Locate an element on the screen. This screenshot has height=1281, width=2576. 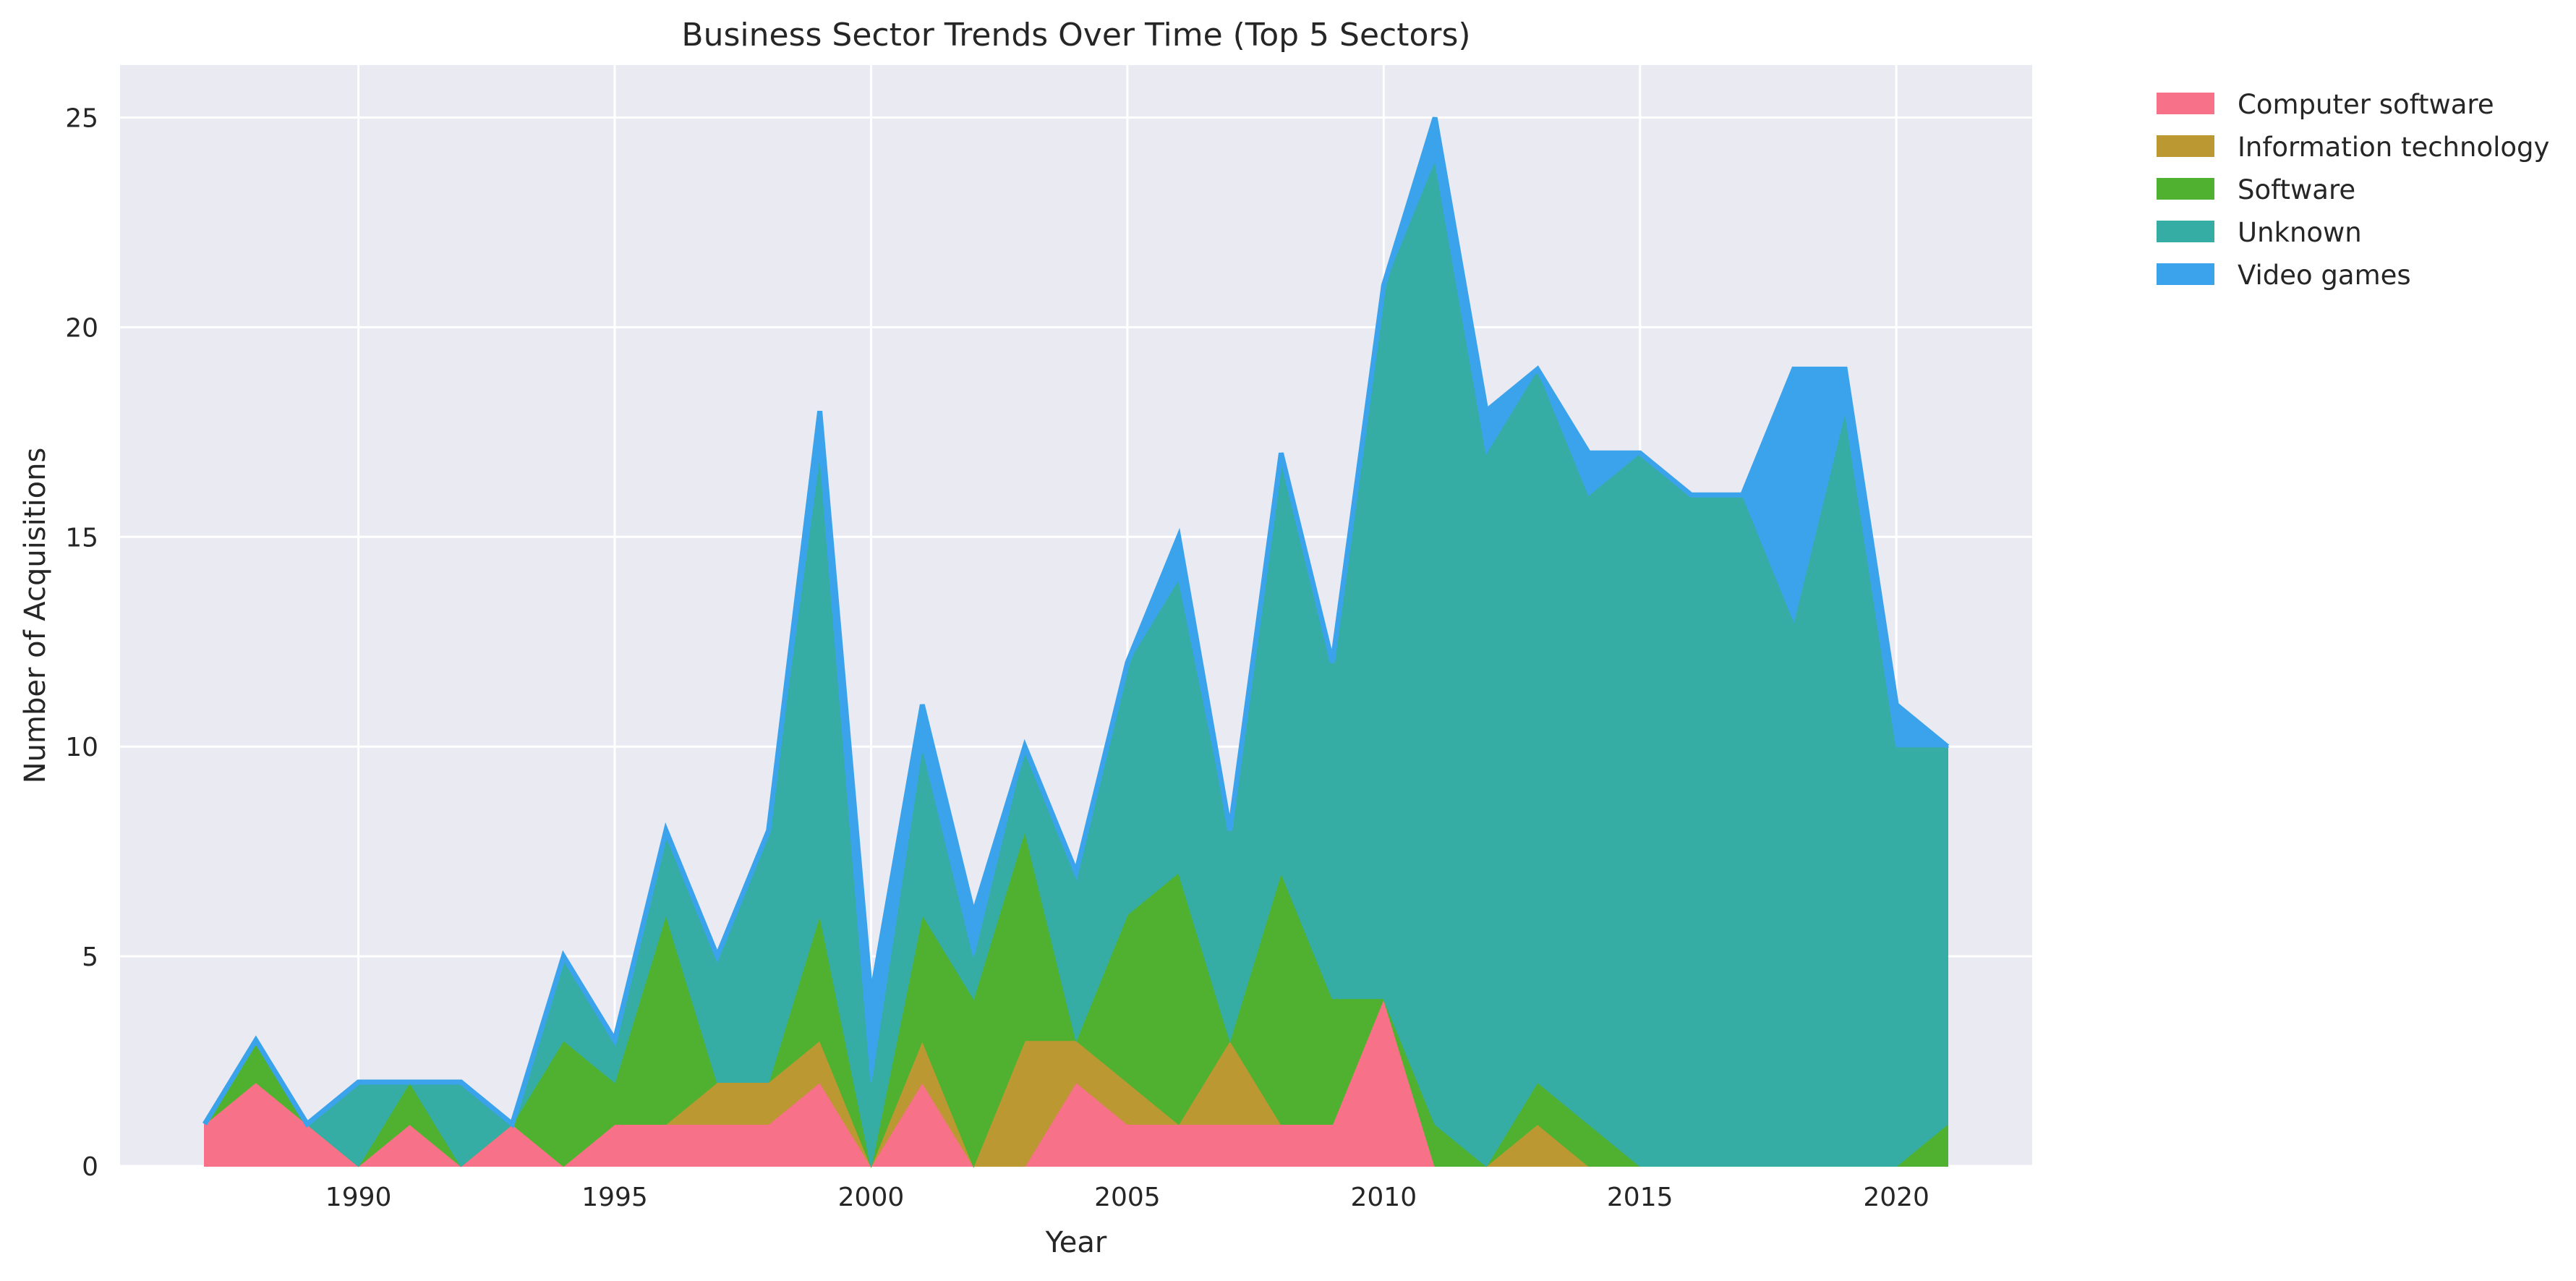
y-tick-label: 10 is located at coordinates (81, 747).